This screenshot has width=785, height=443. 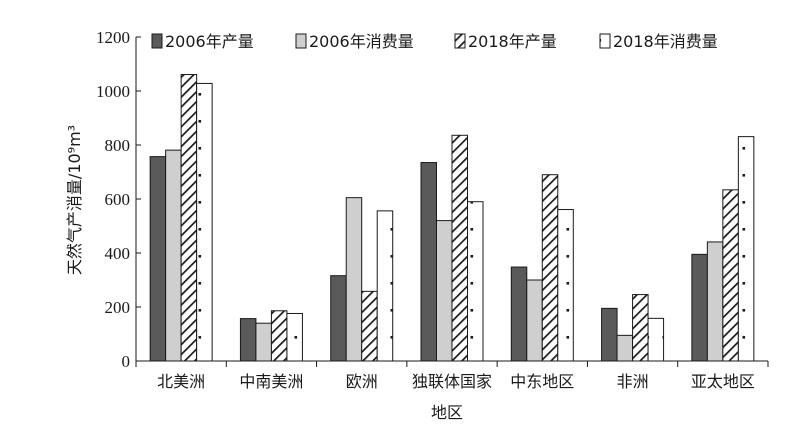 I want to click on y-tick-label: 200, so click(x=118, y=307).